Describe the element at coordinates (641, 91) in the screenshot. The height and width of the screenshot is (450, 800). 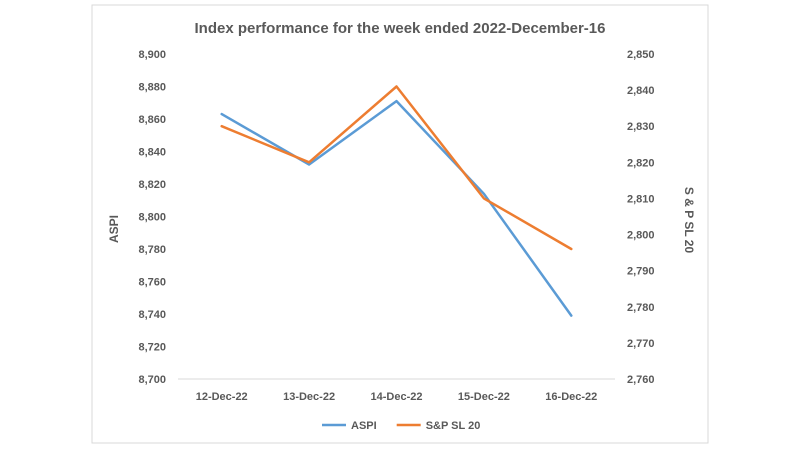
I see `y-right-tick-label: 2,840` at that location.